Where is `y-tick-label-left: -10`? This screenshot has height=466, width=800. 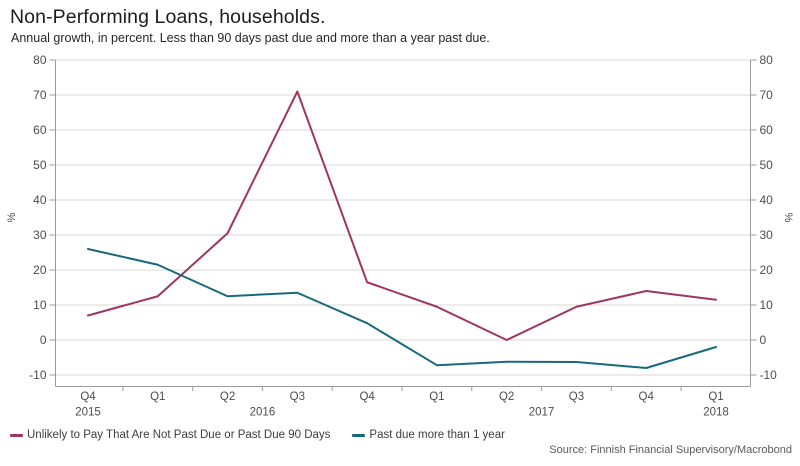 y-tick-label-left: -10 is located at coordinates (38, 375).